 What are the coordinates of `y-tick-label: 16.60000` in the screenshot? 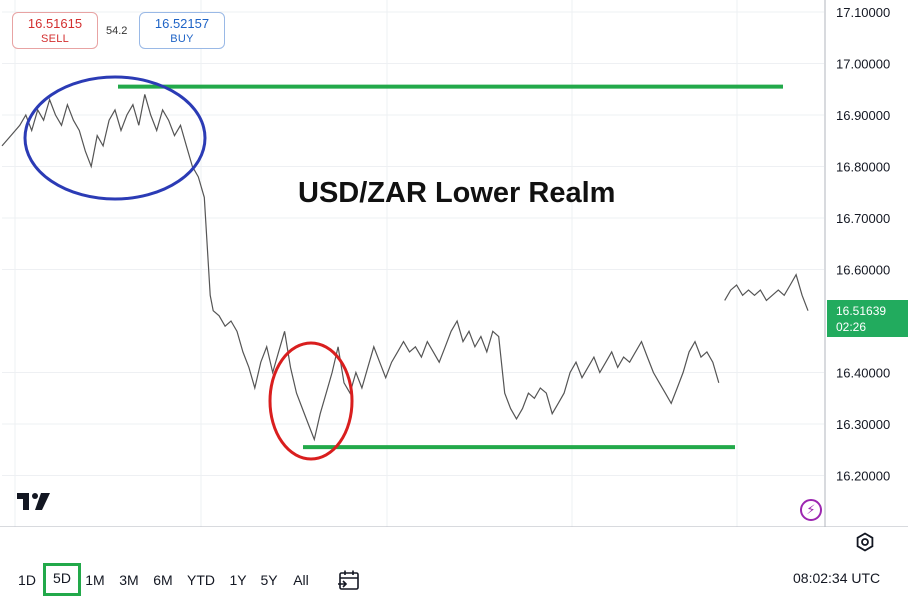 It's located at (863, 270).